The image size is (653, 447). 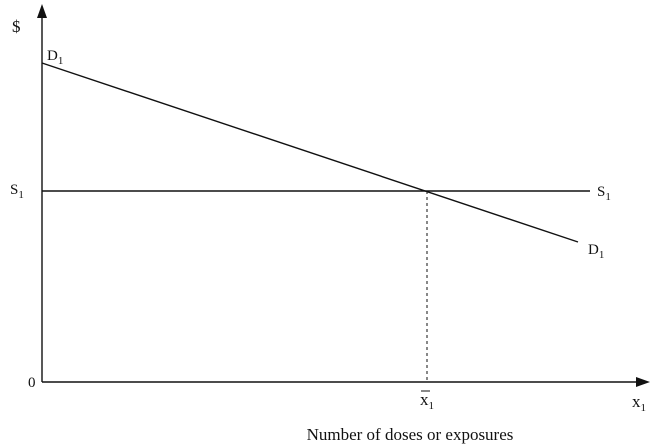 I want to click on x-axis-label: x1, so click(x=639, y=403).